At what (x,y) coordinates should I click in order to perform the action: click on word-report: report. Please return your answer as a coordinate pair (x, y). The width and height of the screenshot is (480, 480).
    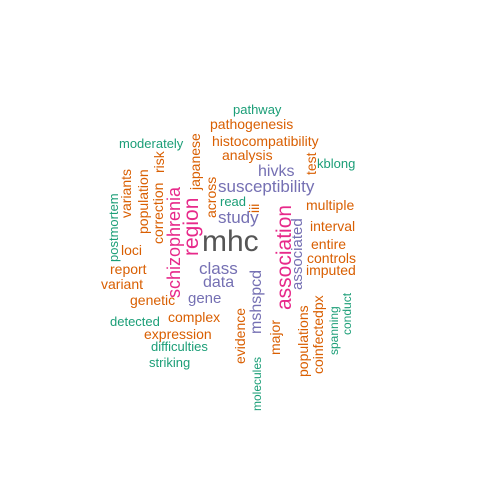
    Looking at the image, I should click on (128, 269).